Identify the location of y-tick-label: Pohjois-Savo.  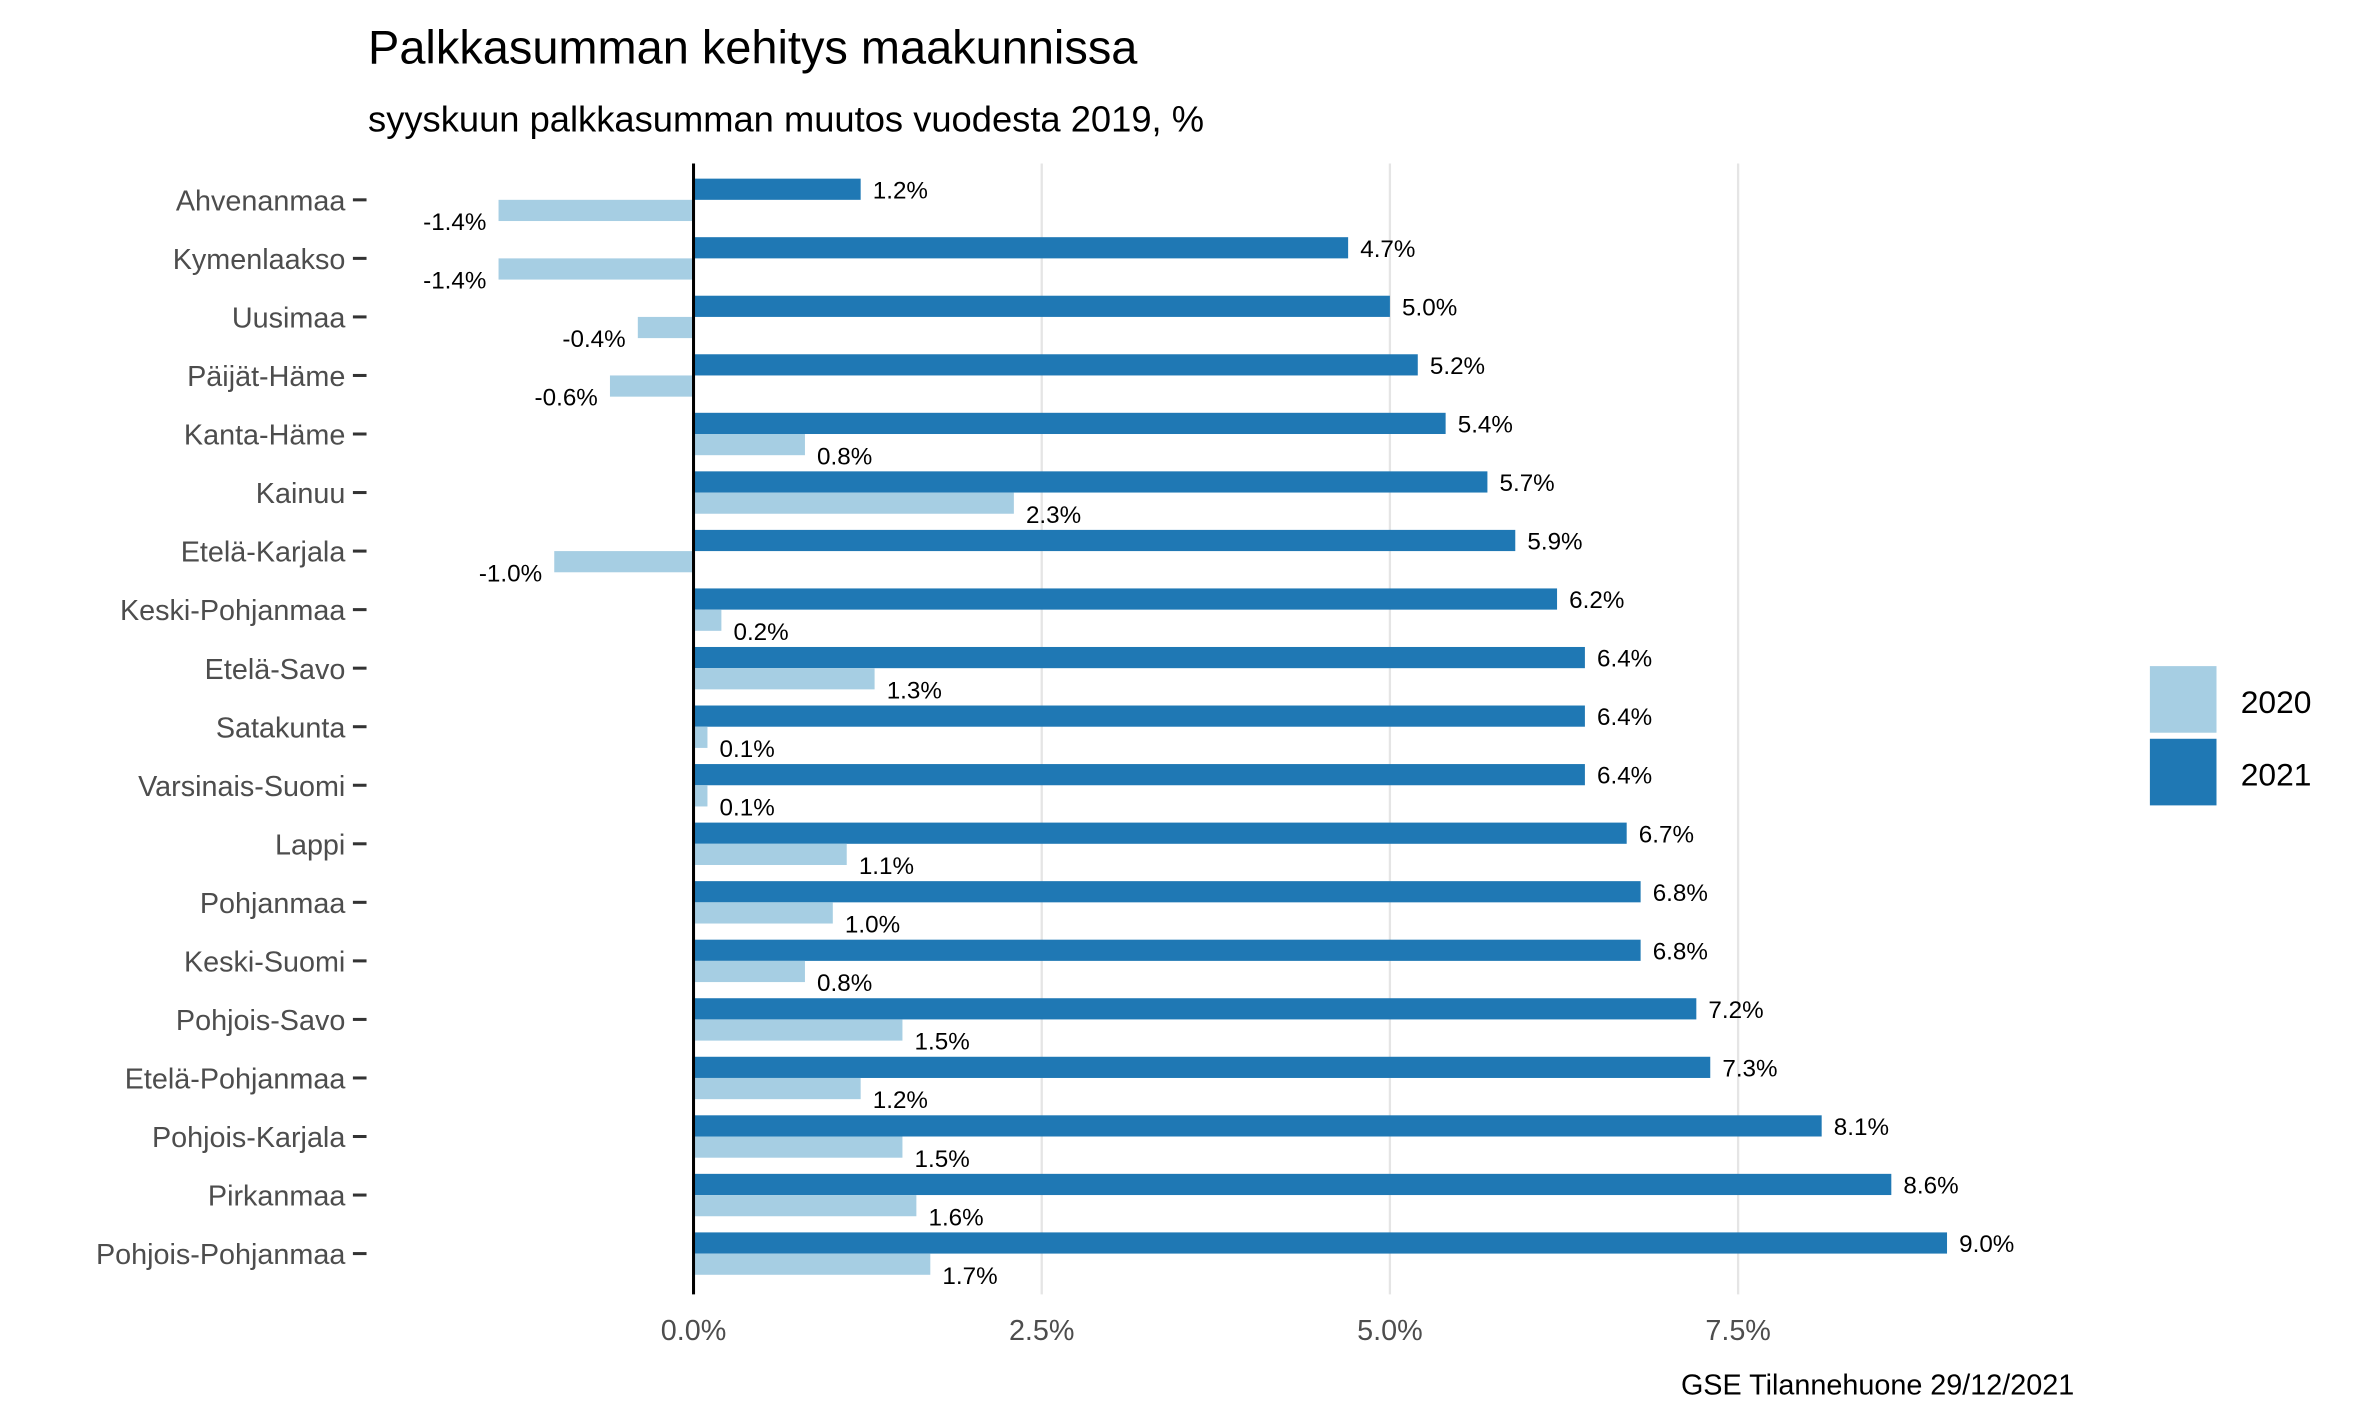
(260, 1021).